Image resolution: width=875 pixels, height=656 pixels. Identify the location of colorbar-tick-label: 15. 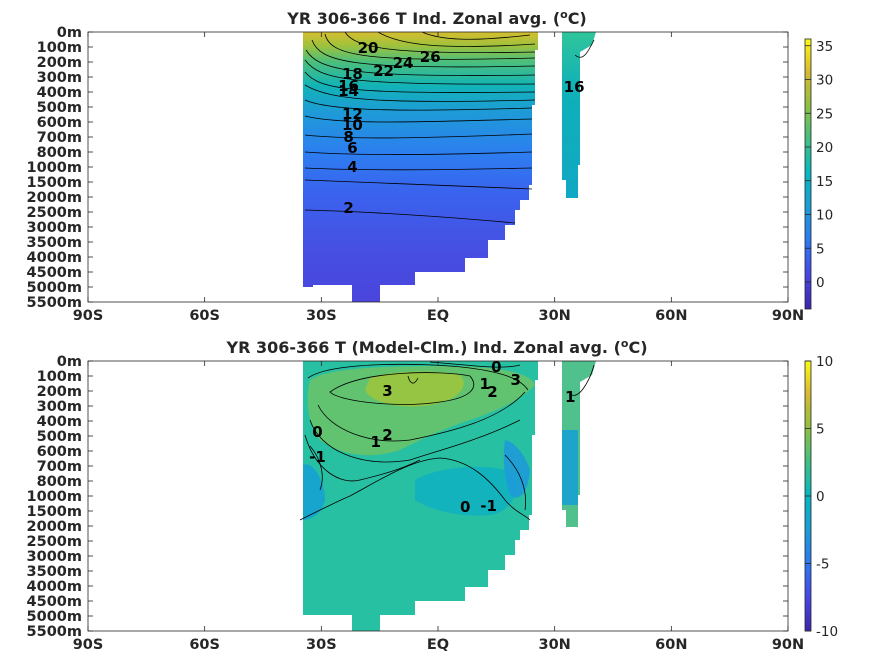
(824, 182).